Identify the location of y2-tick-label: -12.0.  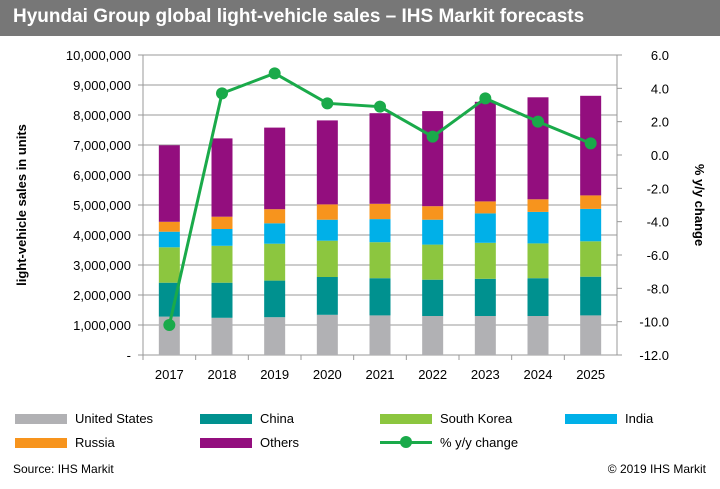
(654, 355).